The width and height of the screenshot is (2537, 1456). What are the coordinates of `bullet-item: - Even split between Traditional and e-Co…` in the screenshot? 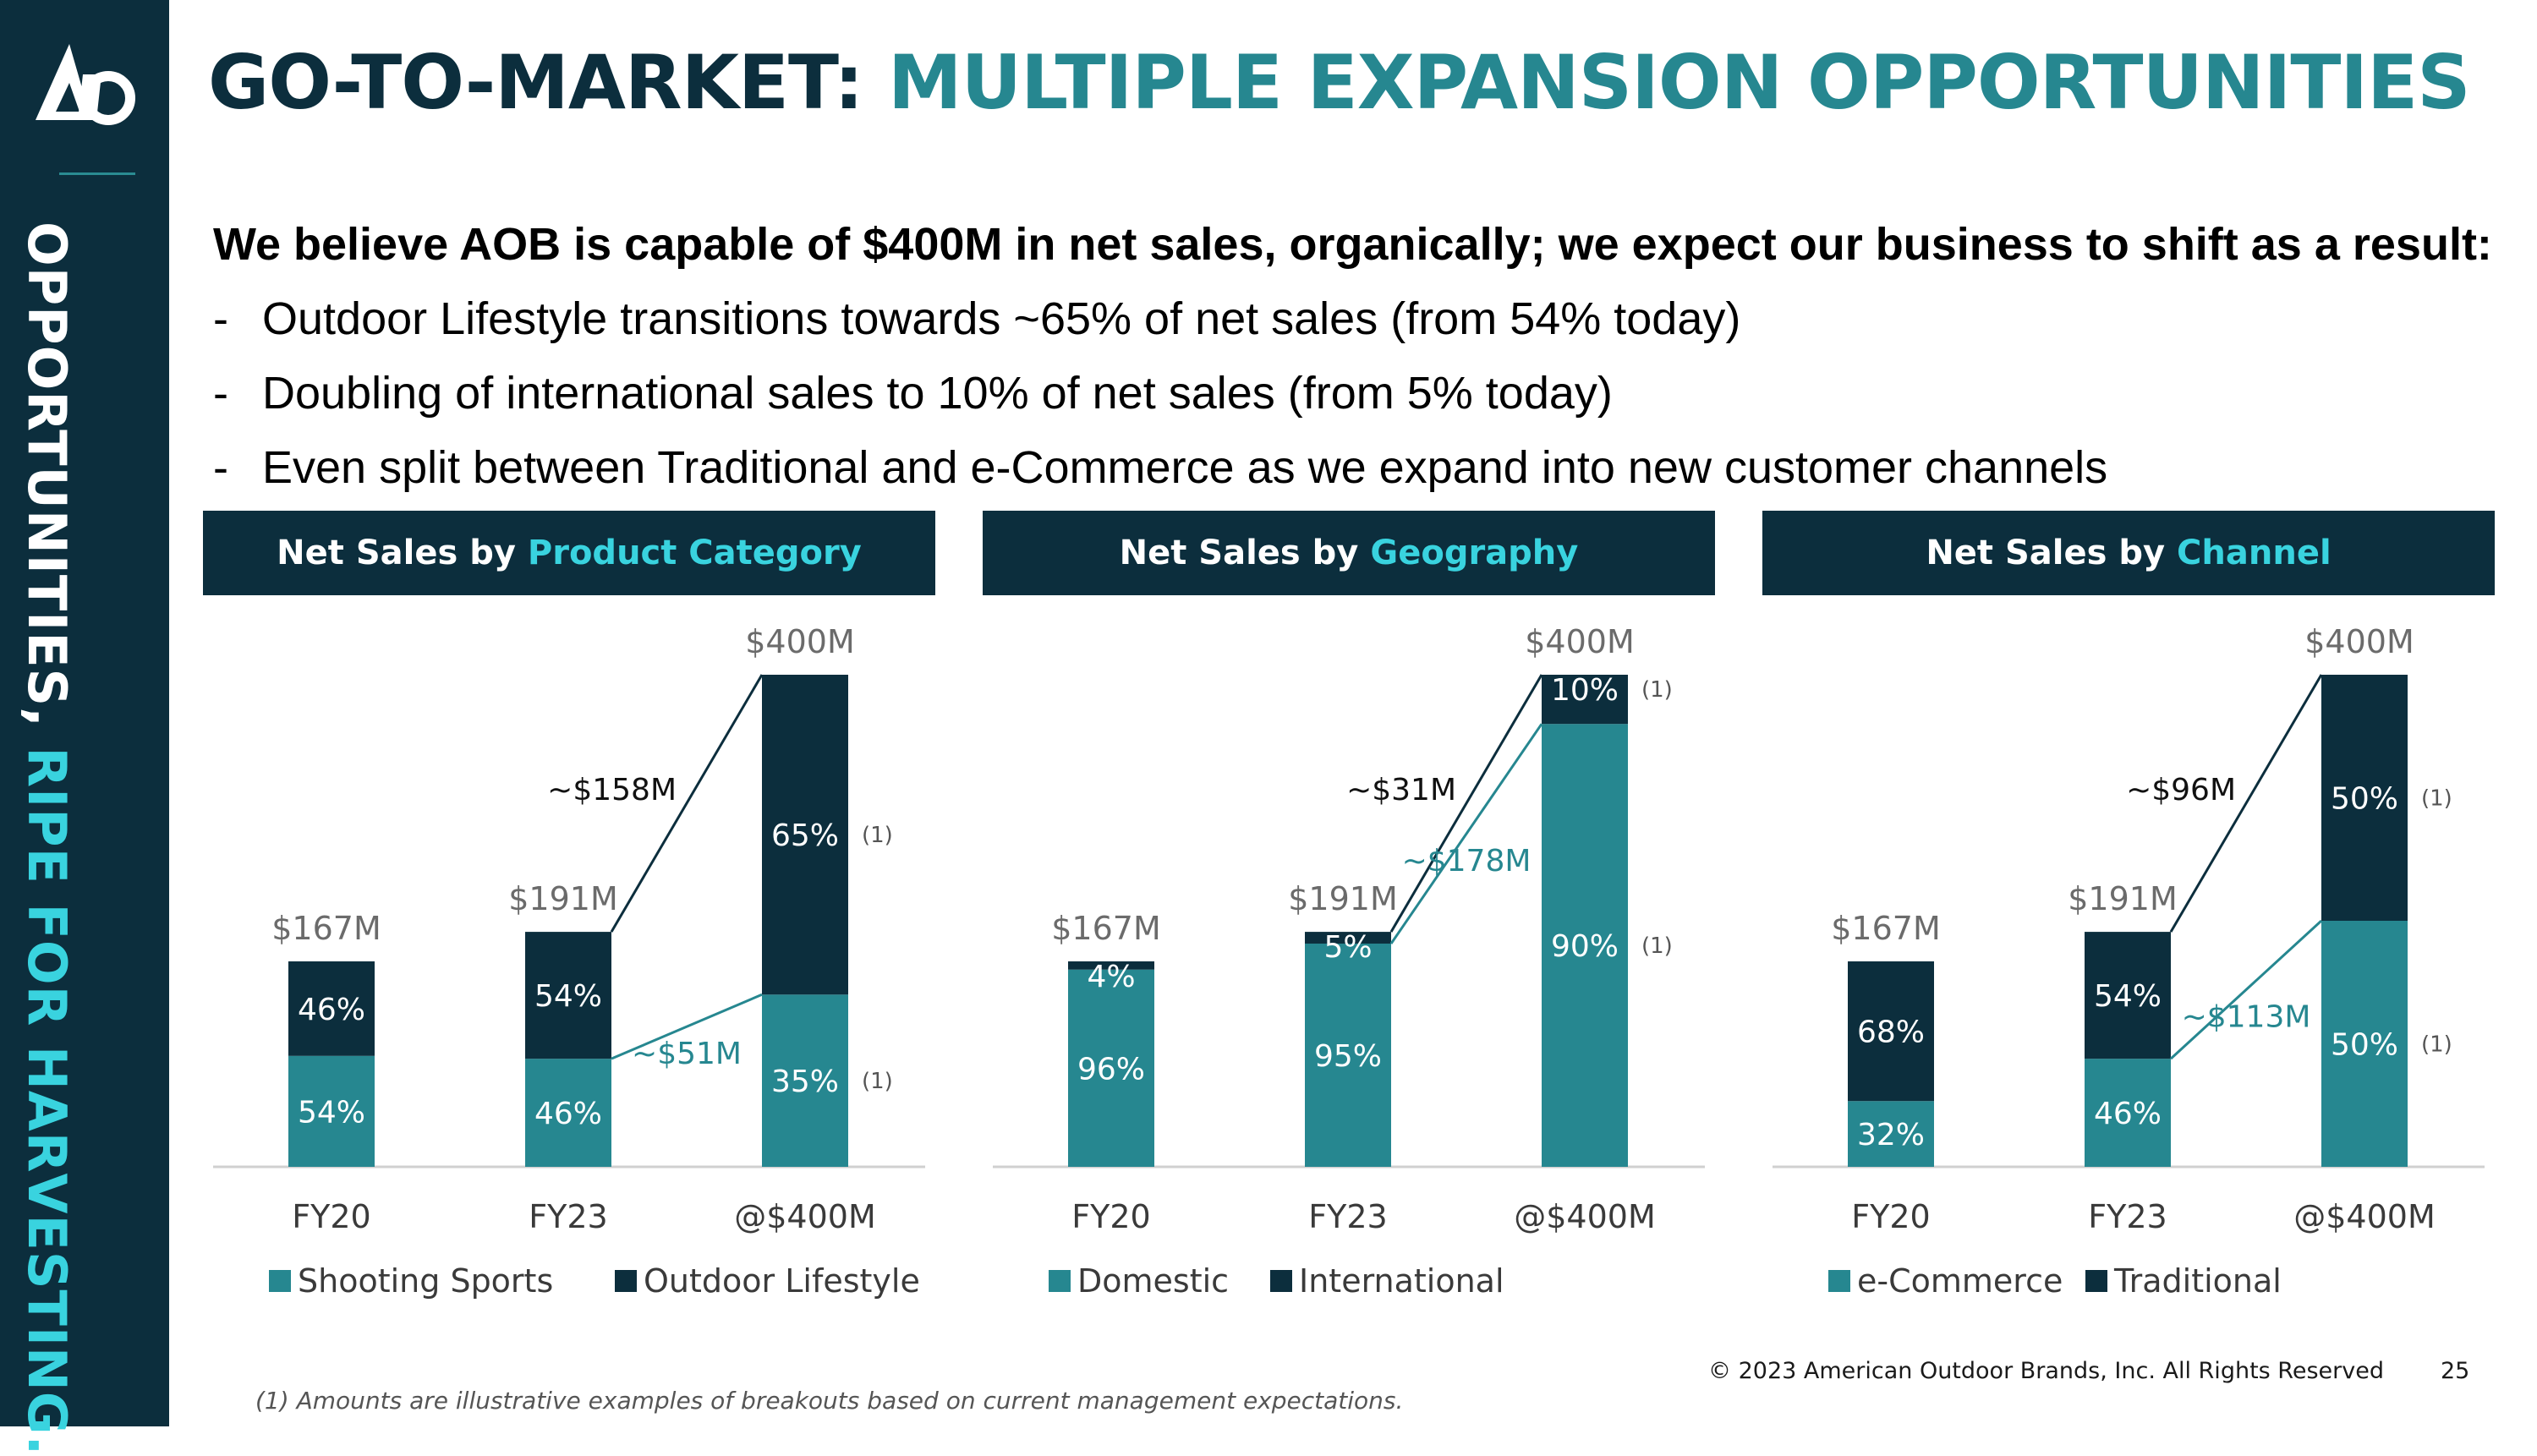 It's located at (1160, 467).